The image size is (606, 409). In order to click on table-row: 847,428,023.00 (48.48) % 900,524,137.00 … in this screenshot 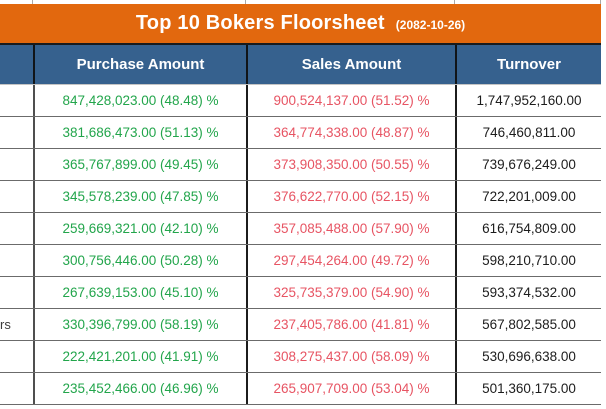, I will do `click(300, 101)`.